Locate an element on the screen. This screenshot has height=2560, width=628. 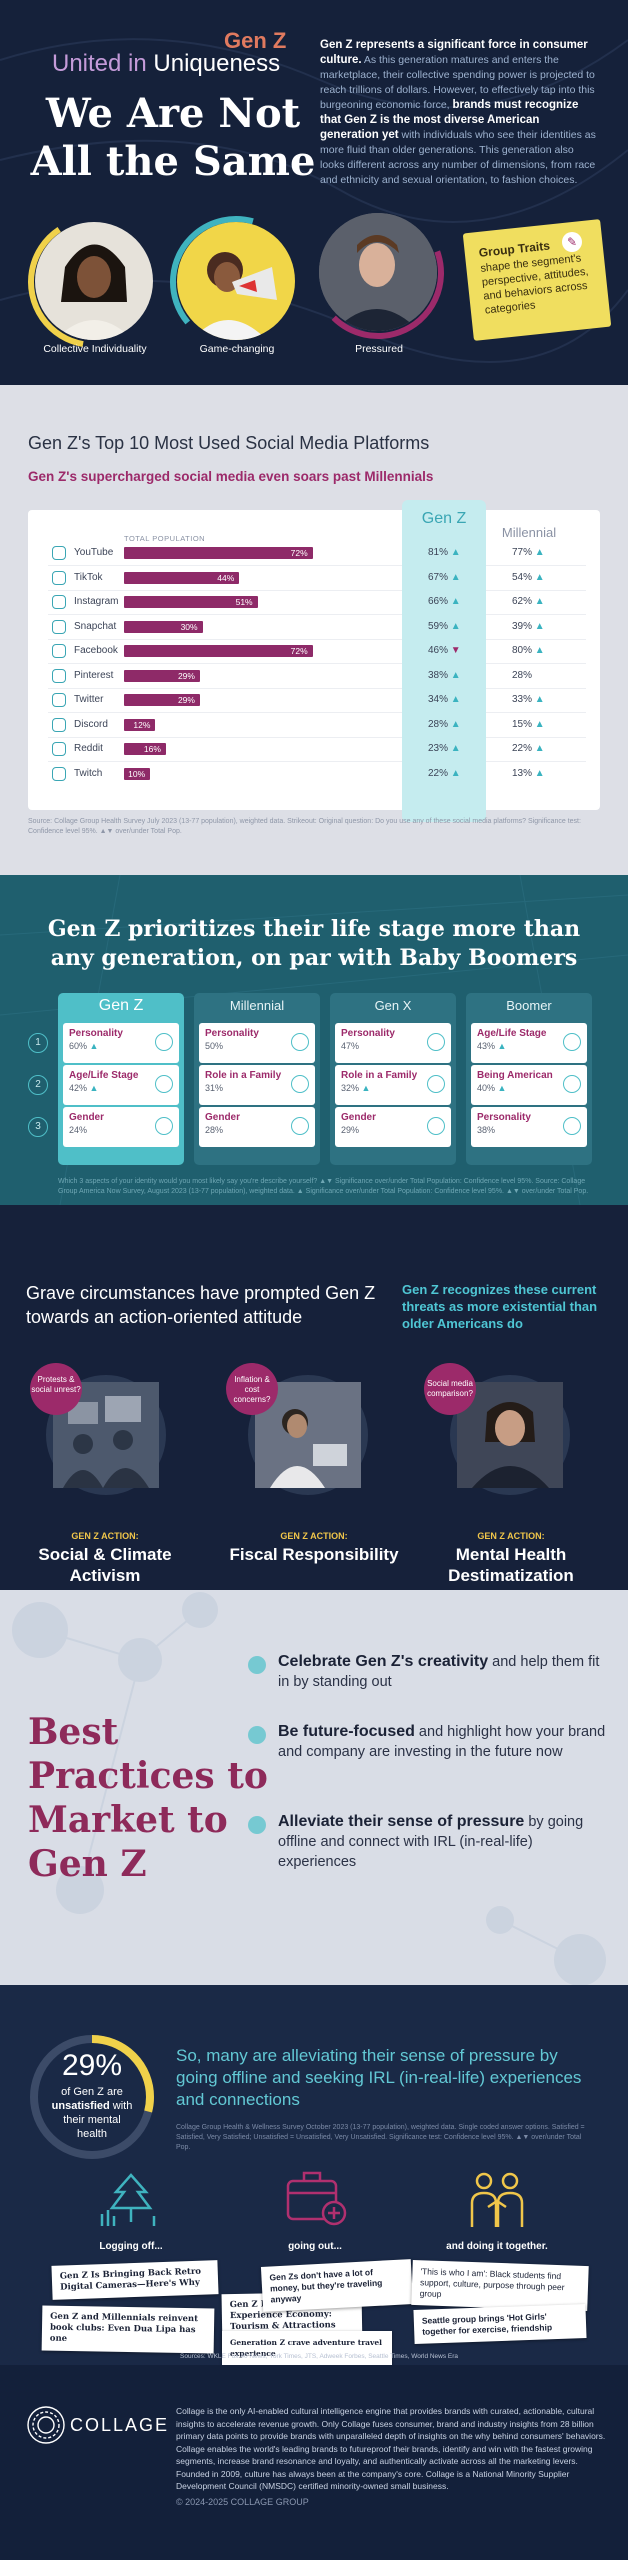
icon-label-3: and doing it together. is located at coordinates (497, 2246).